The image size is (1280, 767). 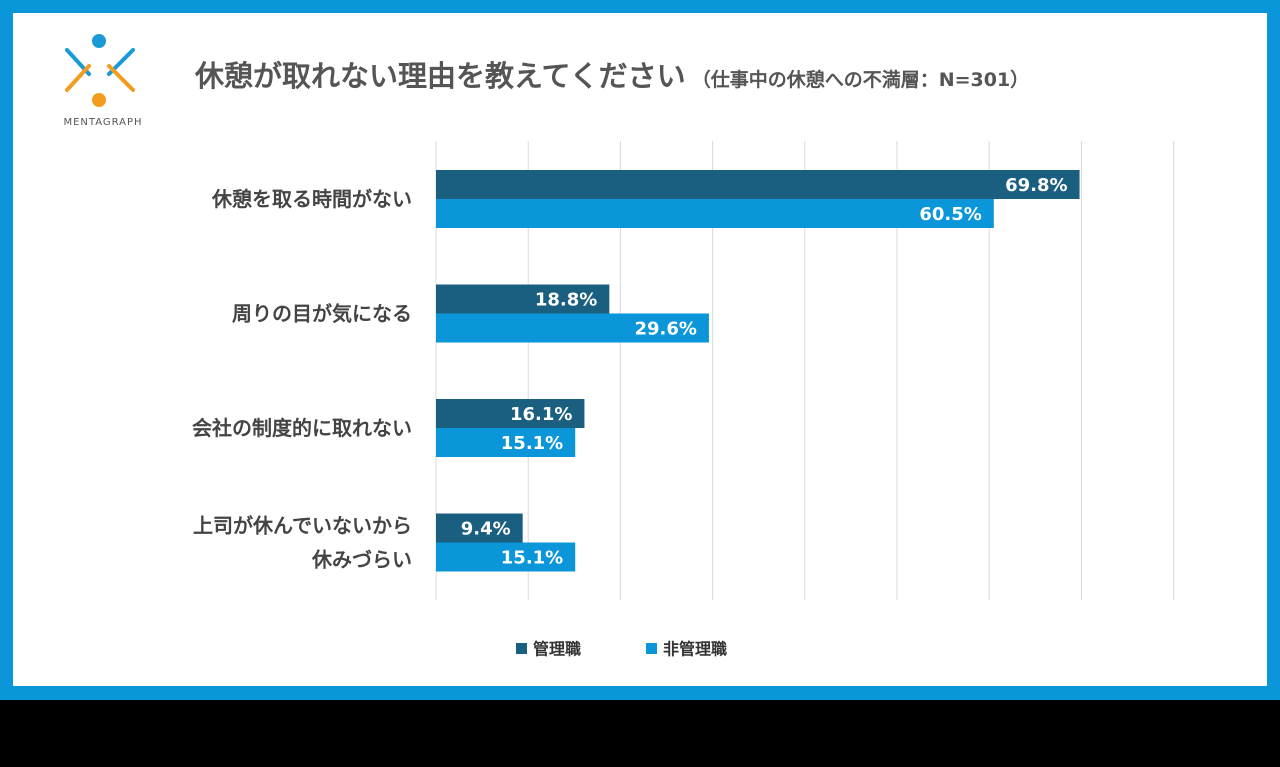 I want to click on logo: MENTAGRAPH, so click(x=103, y=83).